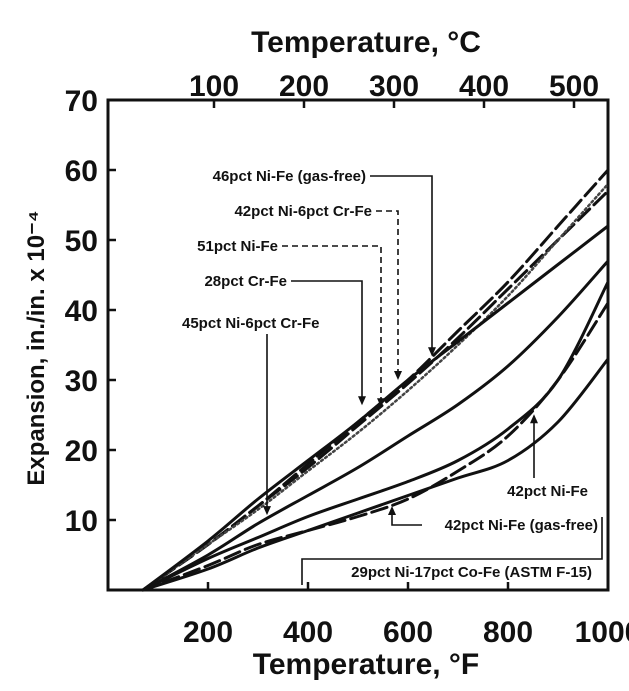 The height and width of the screenshot is (691, 629). Describe the element at coordinates (81, 381) in the screenshot. I see `y-tick-label: 30` at that location.